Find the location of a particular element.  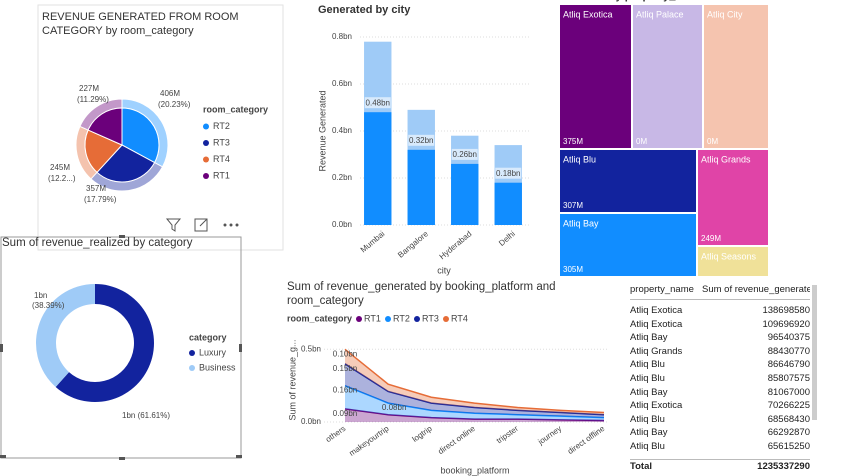

x-tick-label: direct online is located at coordinates (456, 440).